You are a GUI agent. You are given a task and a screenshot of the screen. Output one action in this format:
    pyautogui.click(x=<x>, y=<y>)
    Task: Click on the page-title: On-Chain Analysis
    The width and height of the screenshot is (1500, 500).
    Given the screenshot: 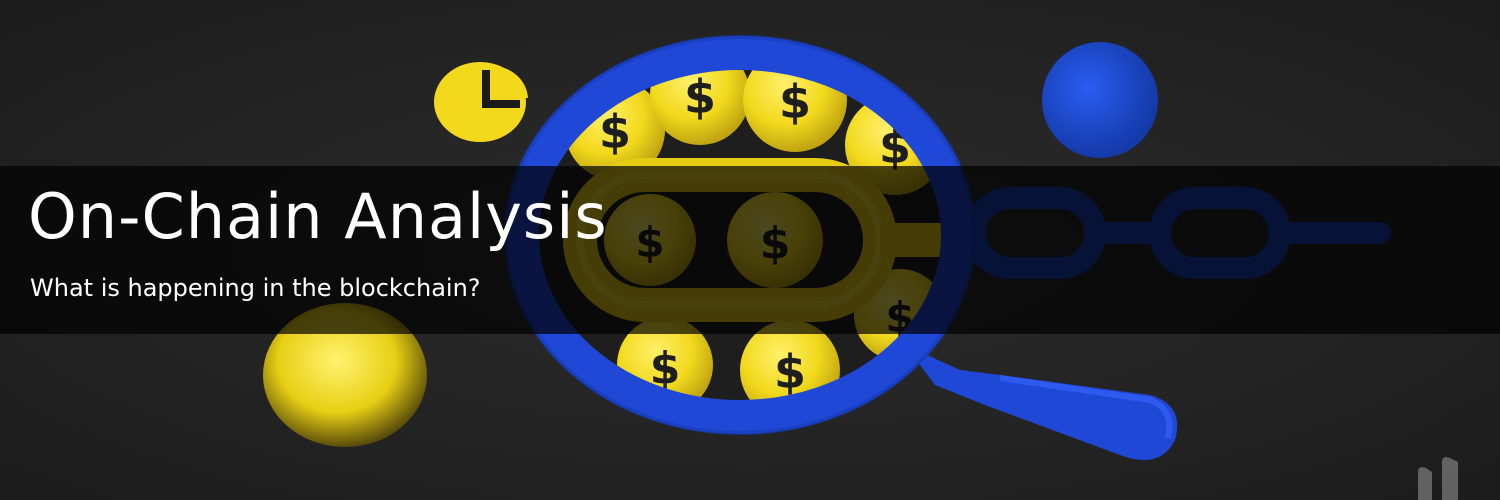 What is the action you would take?
    pyautogui.click(x=318, y=216)
    